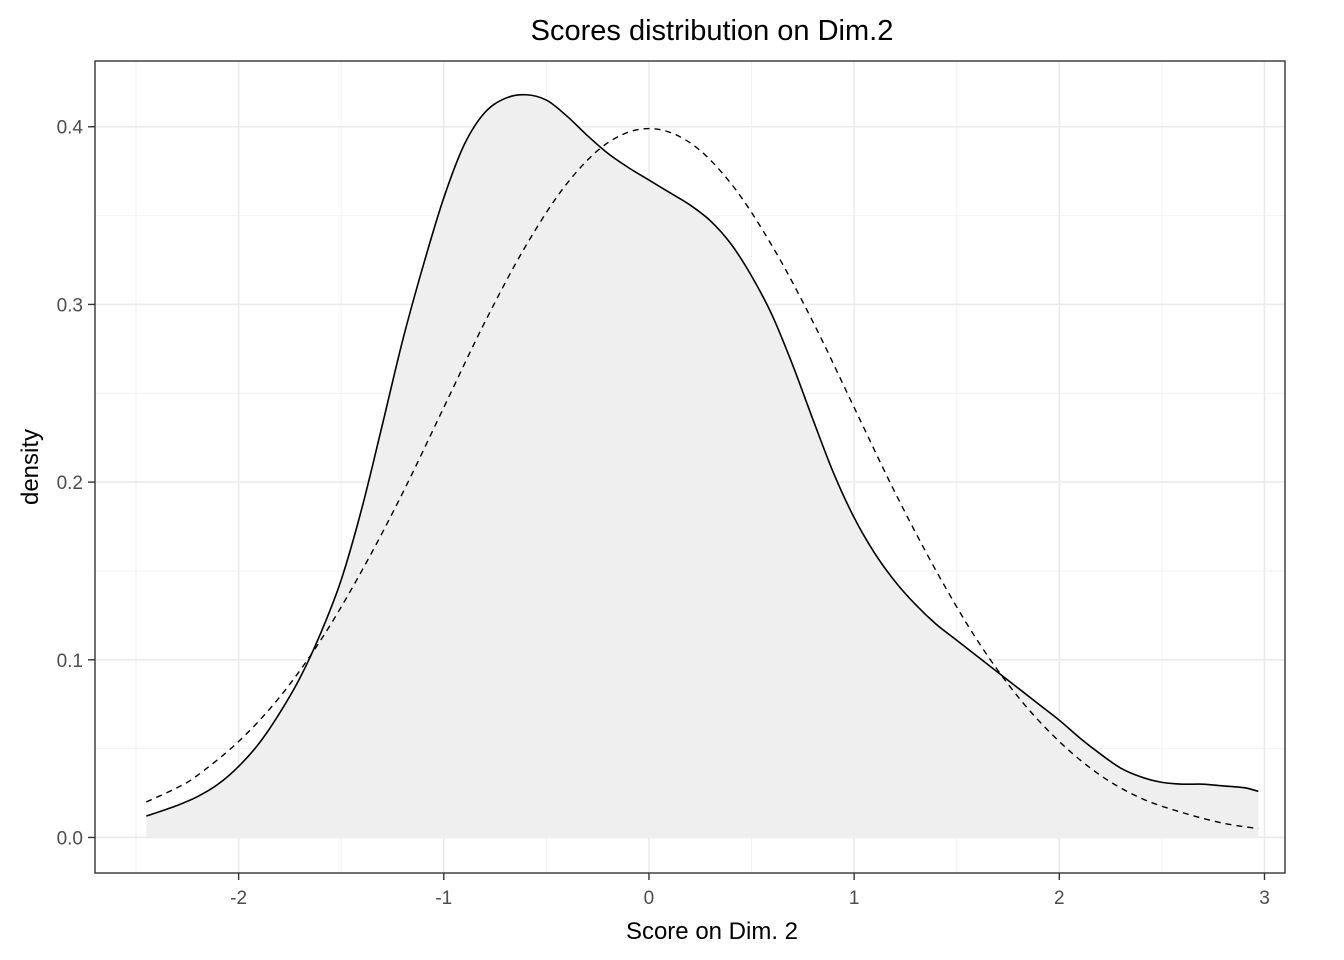 This screenshot has height=960, width=1344. Describe the element at coordinates (443, 898) in the screenshot. I see `x-tick-label: -1` at that location.